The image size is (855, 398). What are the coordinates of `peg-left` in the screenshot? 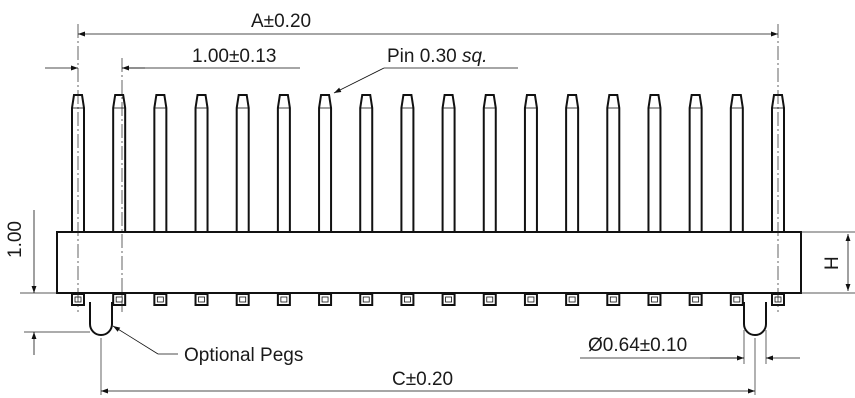 It's located at (101, 319).